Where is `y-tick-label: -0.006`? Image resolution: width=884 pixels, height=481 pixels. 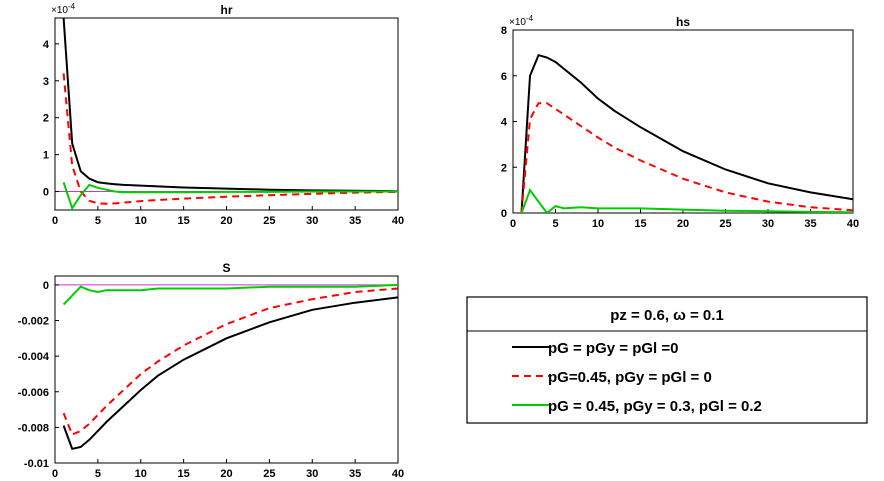
y-tick-label: -0.006 is located at coordinates (33, 393).